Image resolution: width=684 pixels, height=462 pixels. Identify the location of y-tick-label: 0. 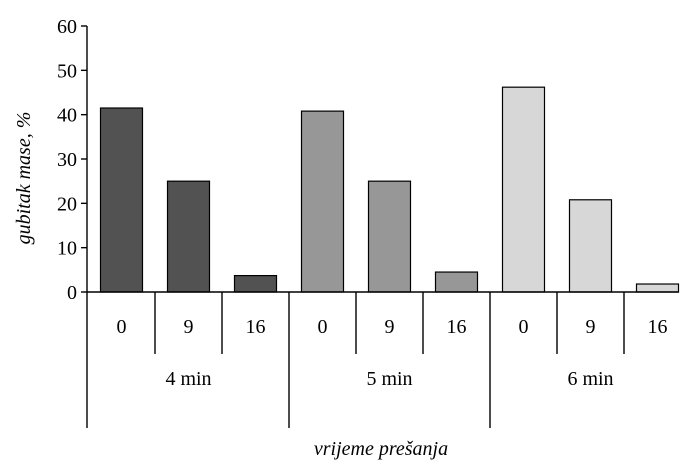
(72, 293).